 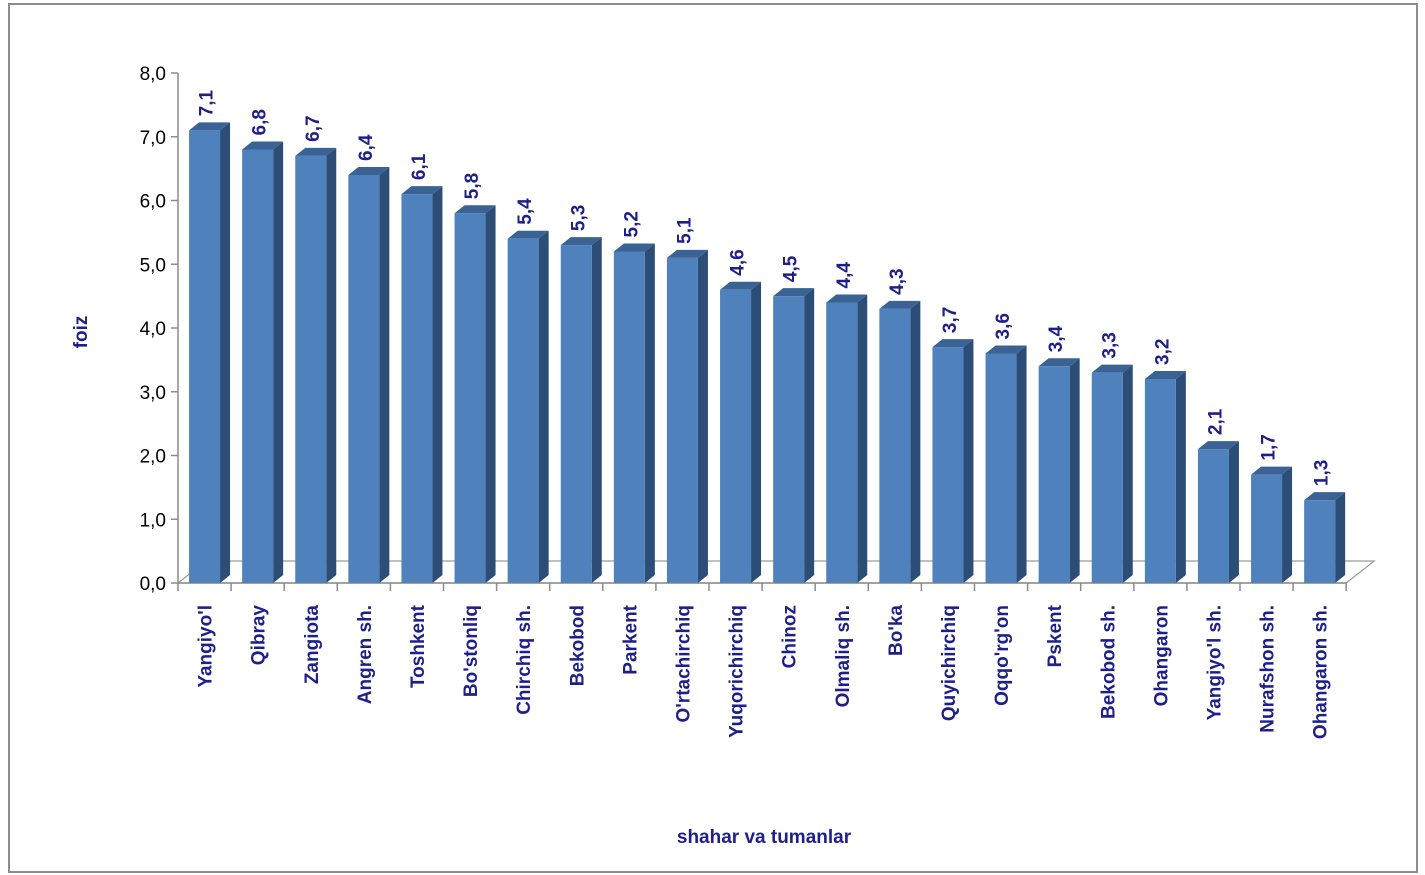 What do you see at coordinates (790, 636) in the screenshot?
I see `category-label: Chinoz` at bounding box center [790, 636].